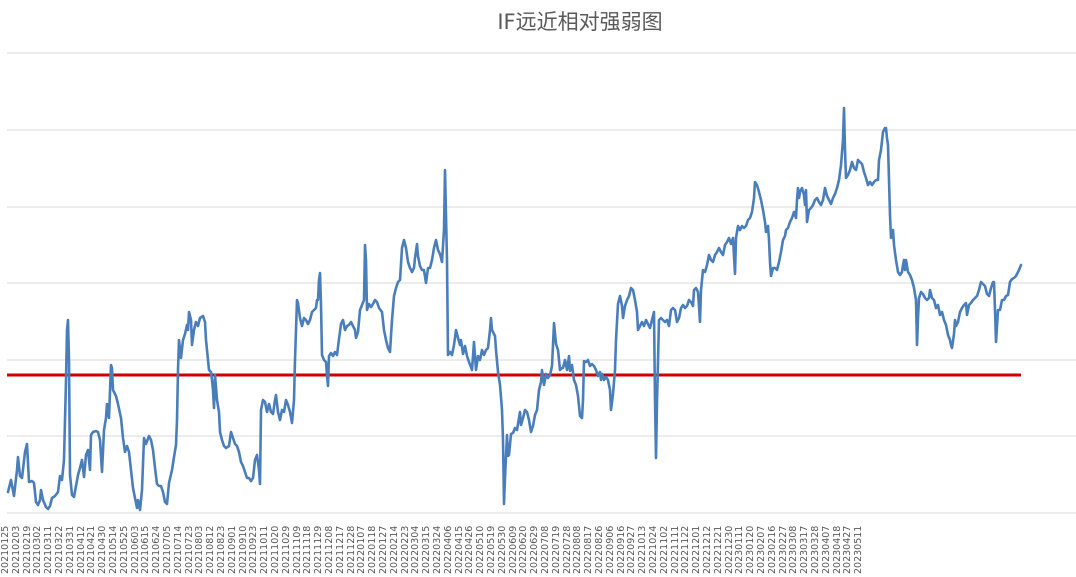  I want to click on x-tick-label: 20210525, so click(124, 549).